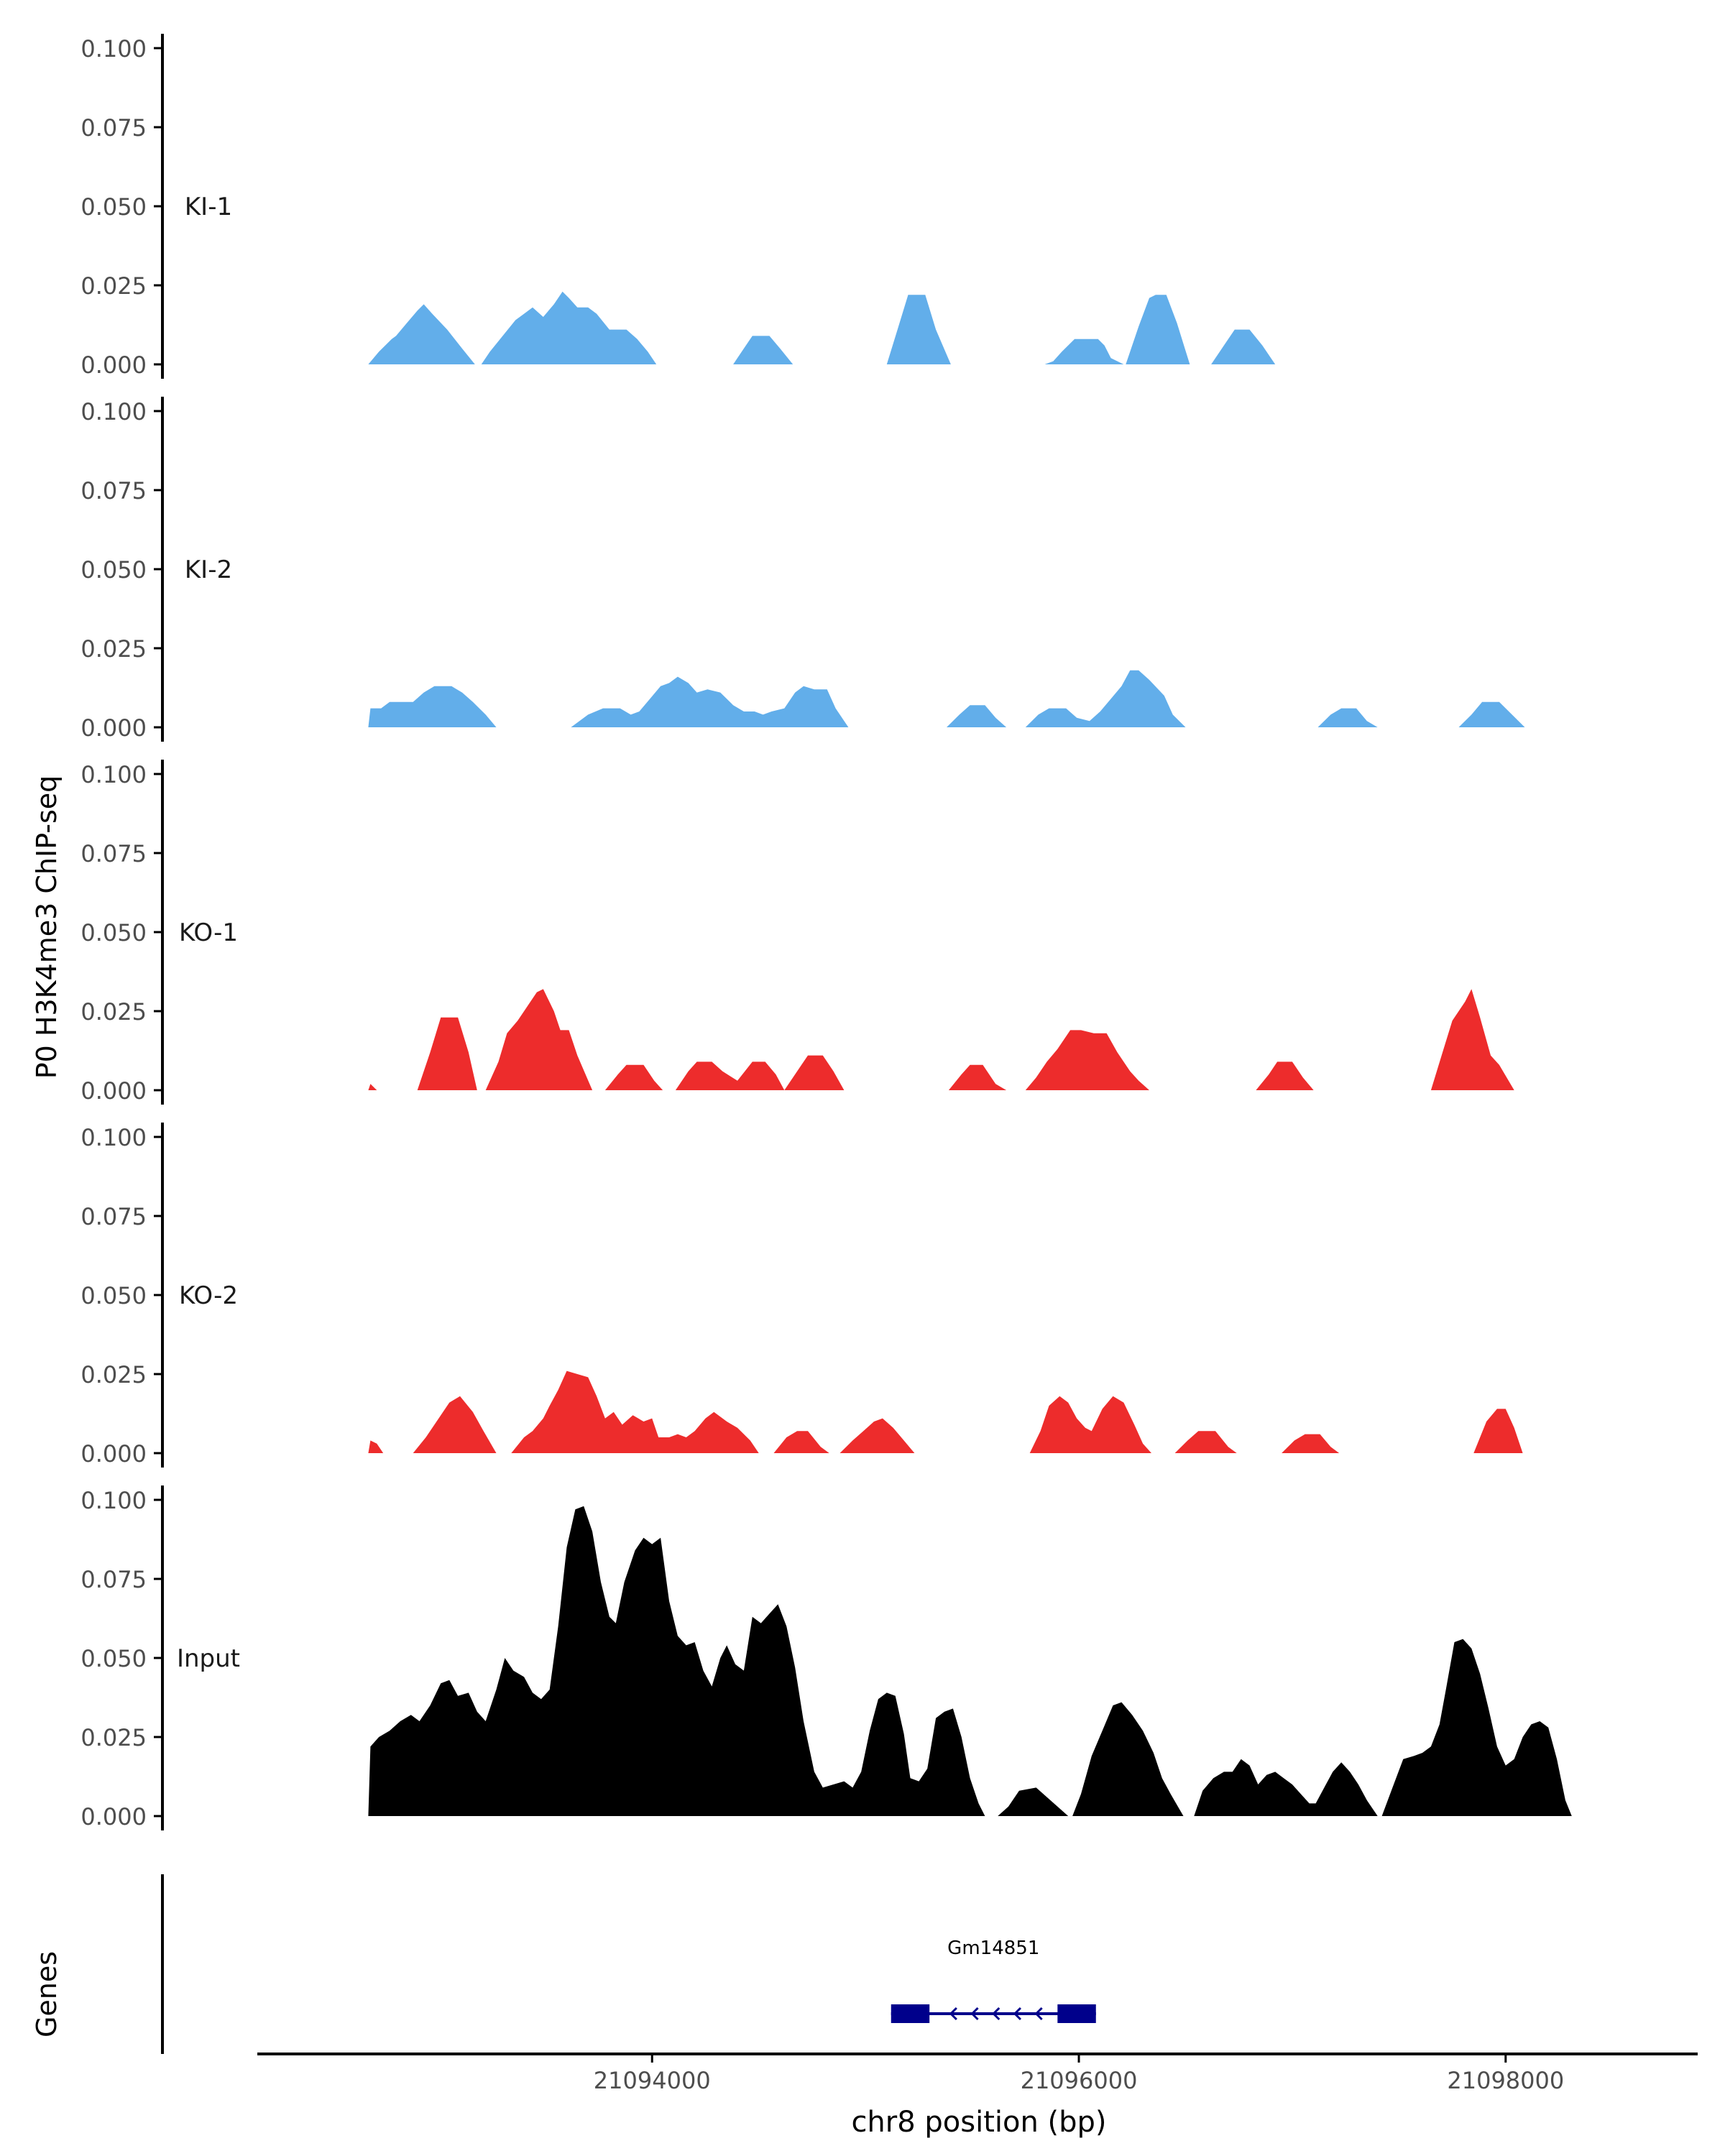  Describe the element at coordinates (113, 207) in the screenshot. I see `y-tick-label-ki-1: 0.050` at that location.